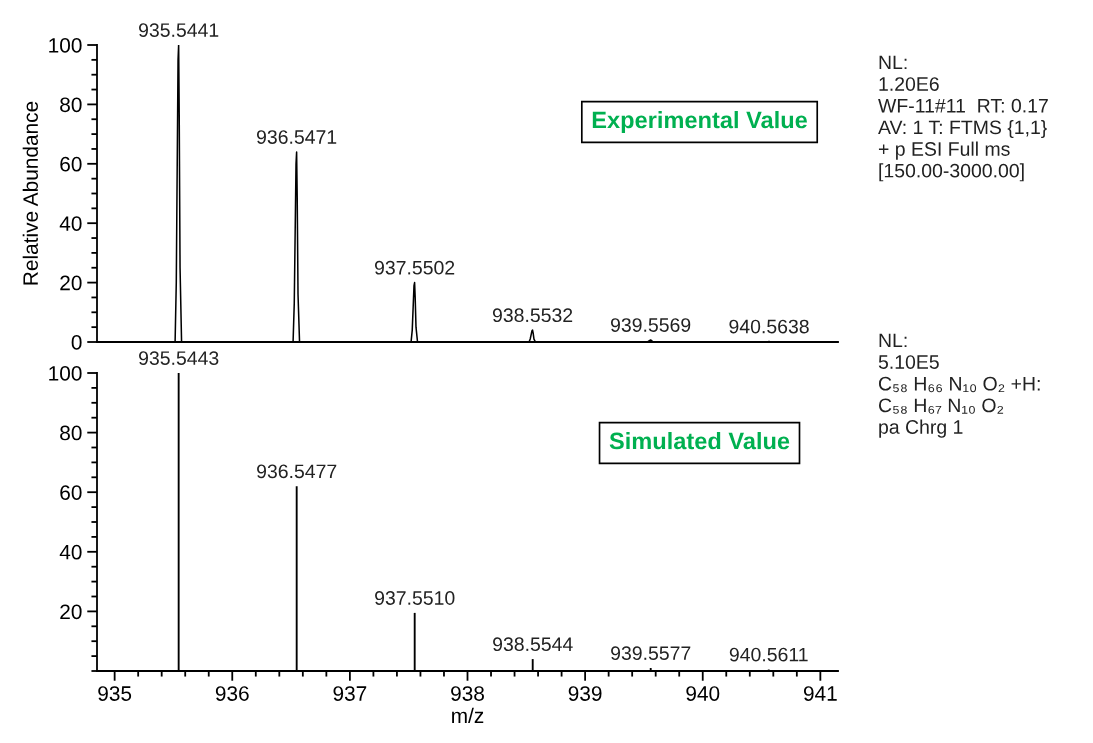  What do you see at coordinates (532, 315) in the screenshot?
I see `annotation: 938.5532` at bounding box center [532, 315].